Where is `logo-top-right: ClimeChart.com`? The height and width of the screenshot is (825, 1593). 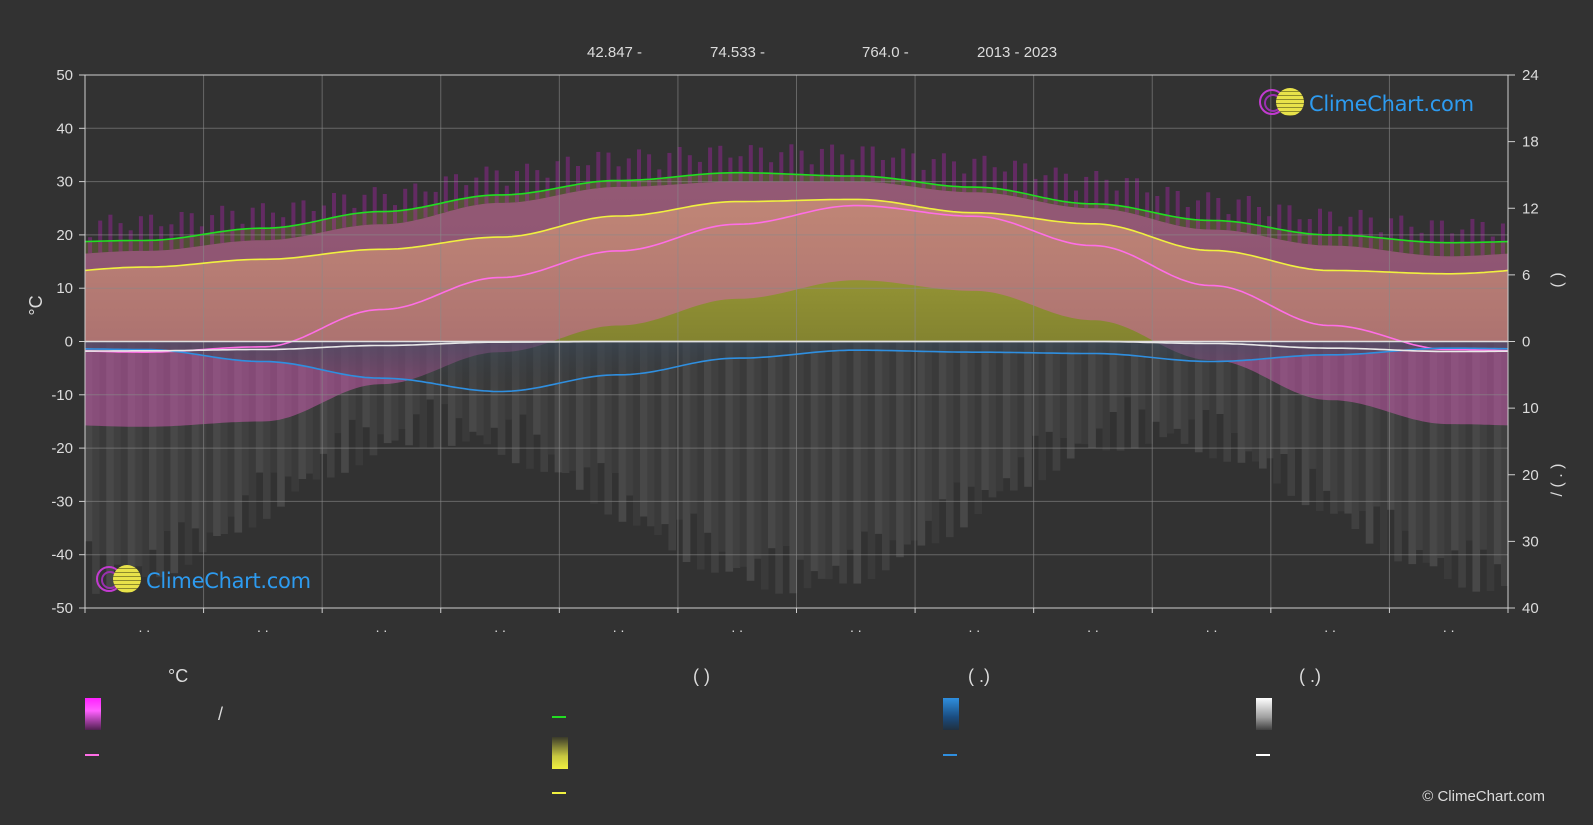
logo-top-right: ClimeChart.com is located at coordinates (1366, 103).